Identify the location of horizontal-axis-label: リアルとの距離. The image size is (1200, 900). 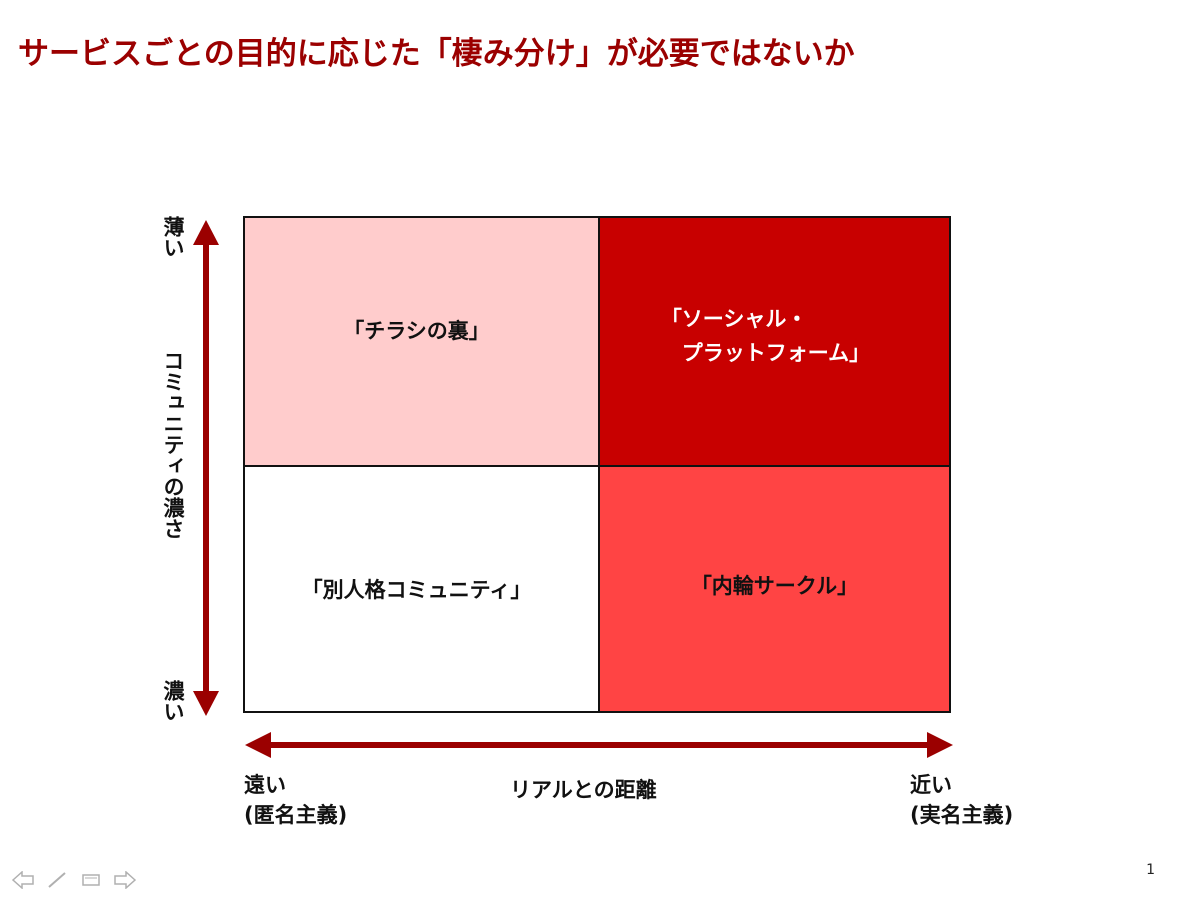
(583, 790).